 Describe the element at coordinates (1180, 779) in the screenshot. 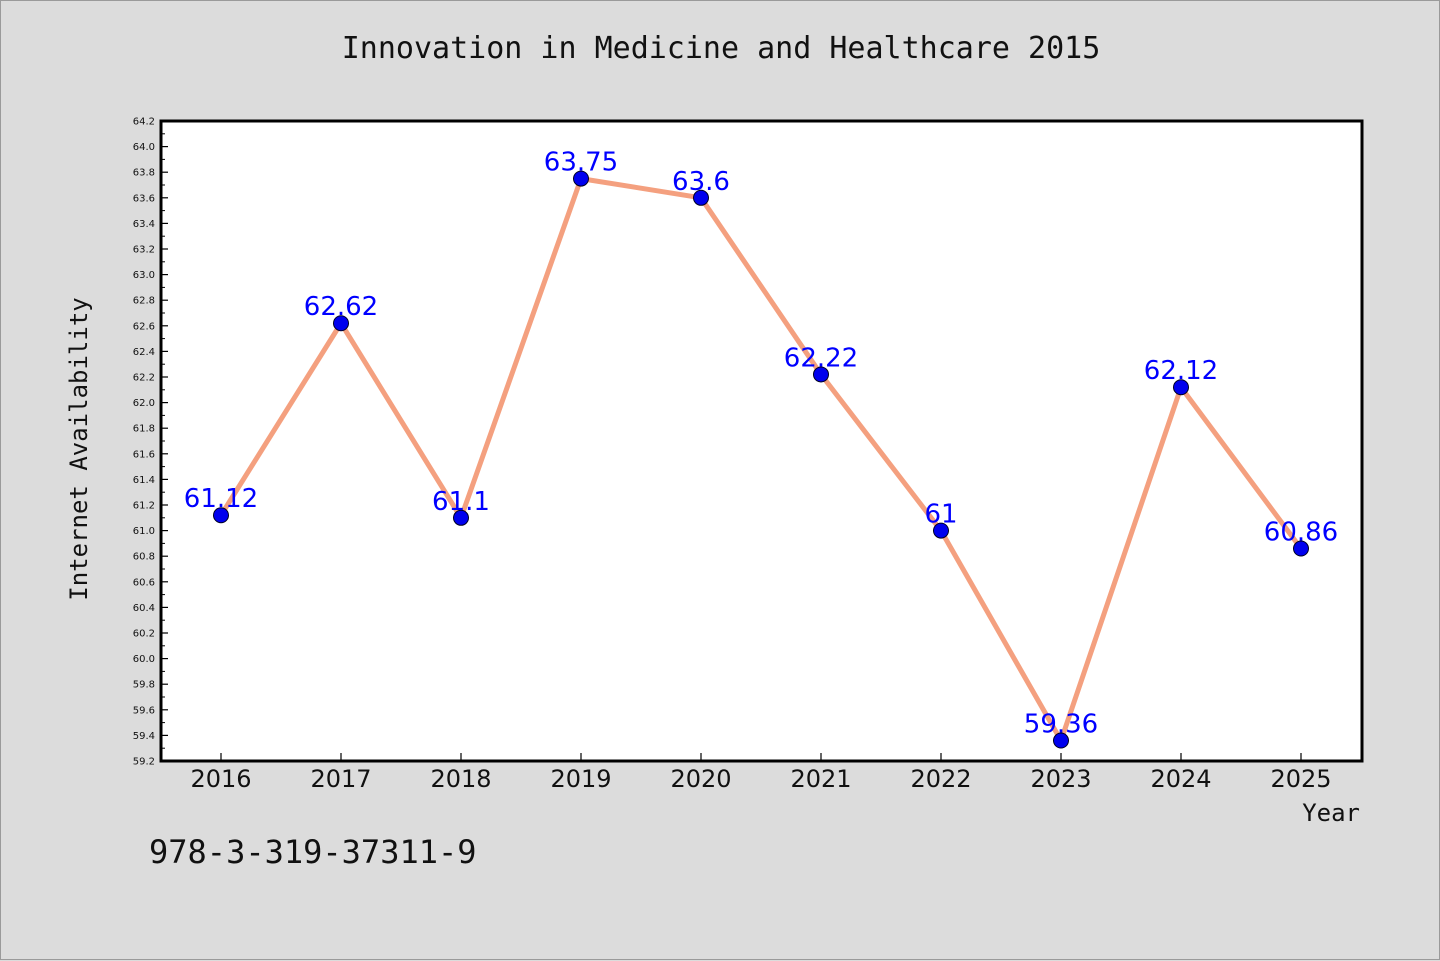

I see `x-tick-label: 2024` at that location.